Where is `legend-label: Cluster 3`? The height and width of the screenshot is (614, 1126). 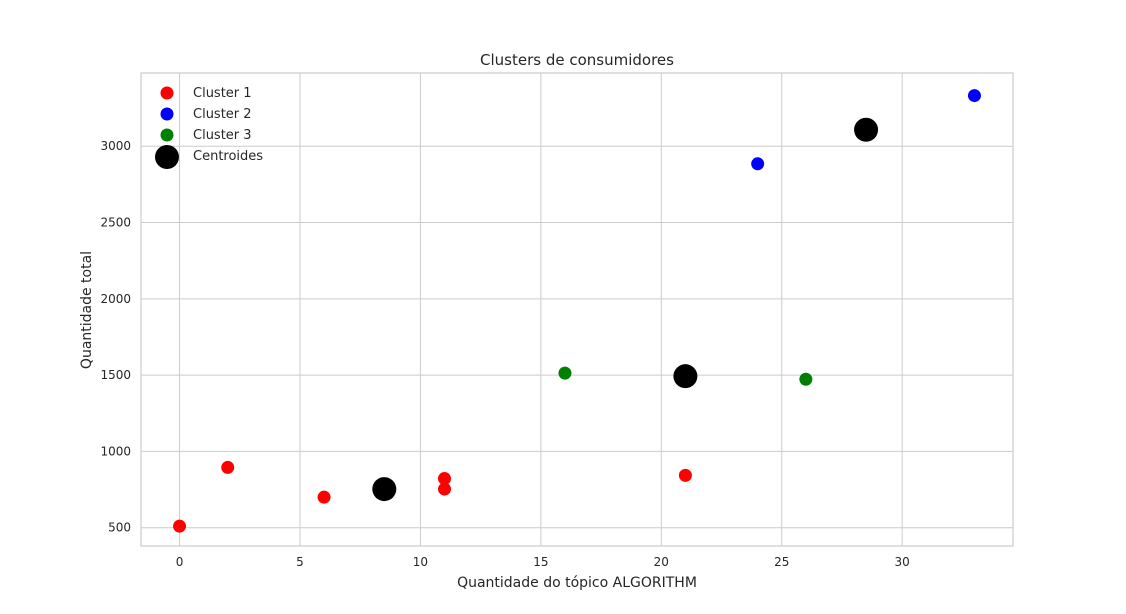 legend-label: Cluster 3 is located at coordinates (222, 135).